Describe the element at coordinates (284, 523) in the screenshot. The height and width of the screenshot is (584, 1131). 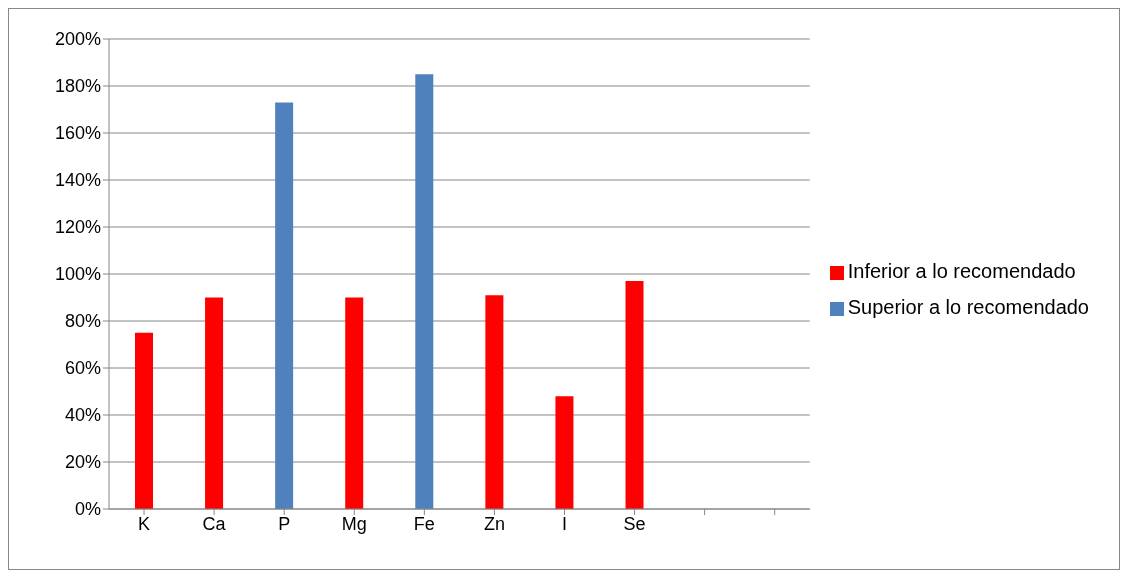
I see `x-tick-label: P` at that location.